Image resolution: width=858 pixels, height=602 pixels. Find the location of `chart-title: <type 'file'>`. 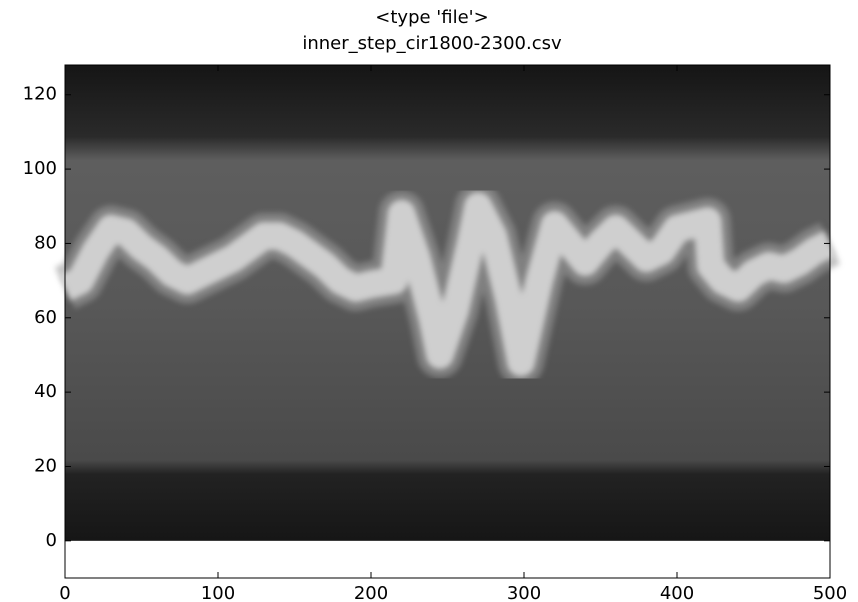

chart-title: <type 'file'> is located at coordinates (431, 17).